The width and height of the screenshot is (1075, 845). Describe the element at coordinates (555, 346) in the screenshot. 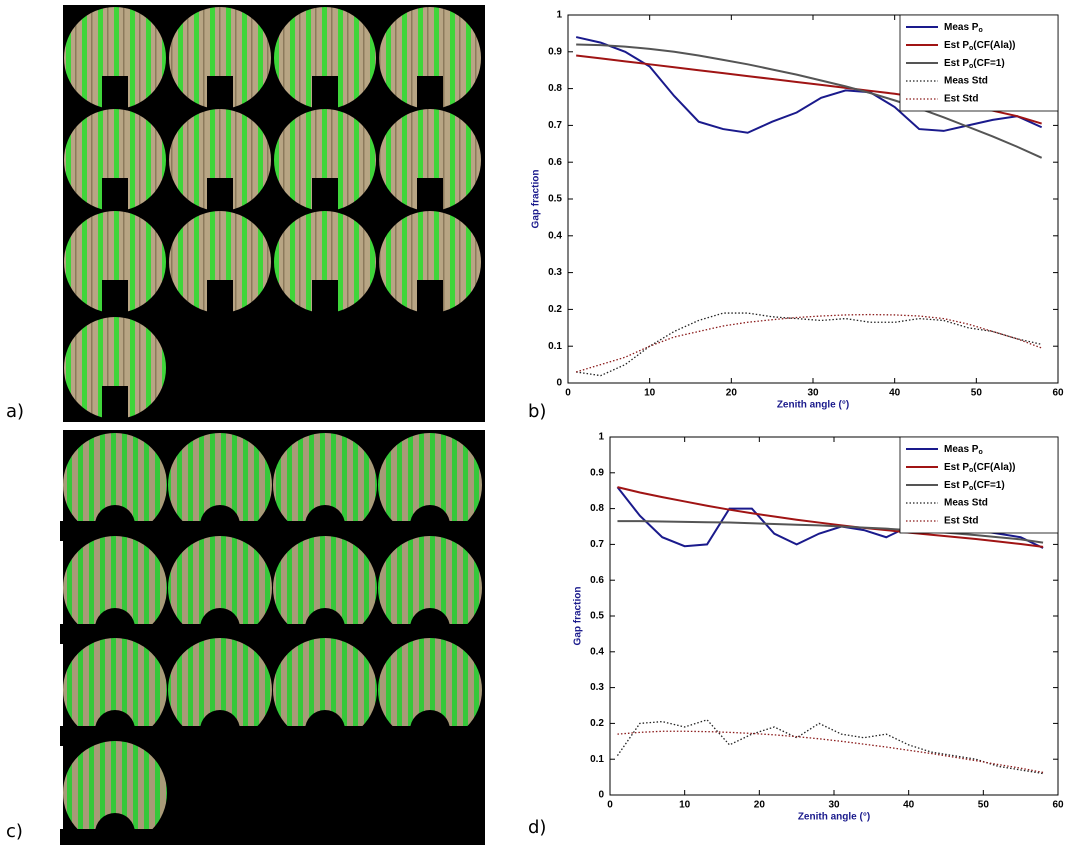

I see `y-tick-label: 0.1` at that location.